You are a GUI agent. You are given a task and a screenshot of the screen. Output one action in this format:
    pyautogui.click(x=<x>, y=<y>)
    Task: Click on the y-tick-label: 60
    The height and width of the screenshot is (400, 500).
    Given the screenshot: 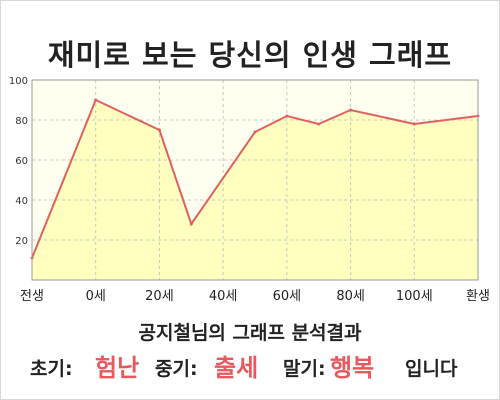 What is the action you would take?
    pyautogui.click(x=21, y=161)
    